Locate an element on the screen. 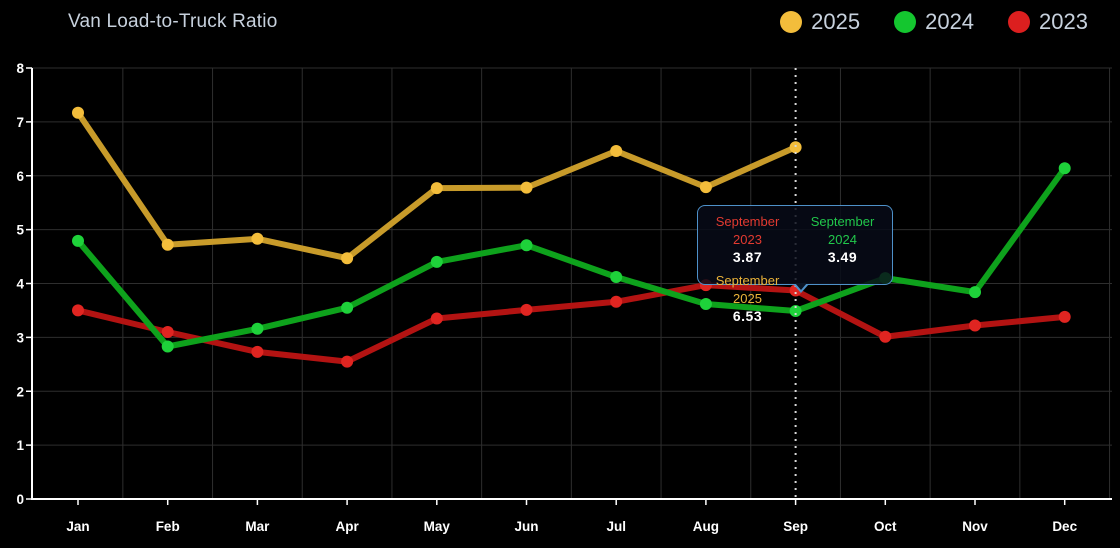 The width and height of the screenshot is (1120, 548). y-tick-label-3: 3 is located at coordinates (20, 337).